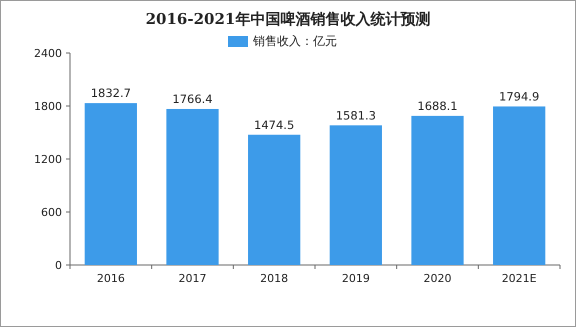 The width and height of the screenshot is (576, 327). What do you see at coordinates (437, 105) in the screenshot?
I see `data-label: 1688.1` at bounding box center [437, 105].